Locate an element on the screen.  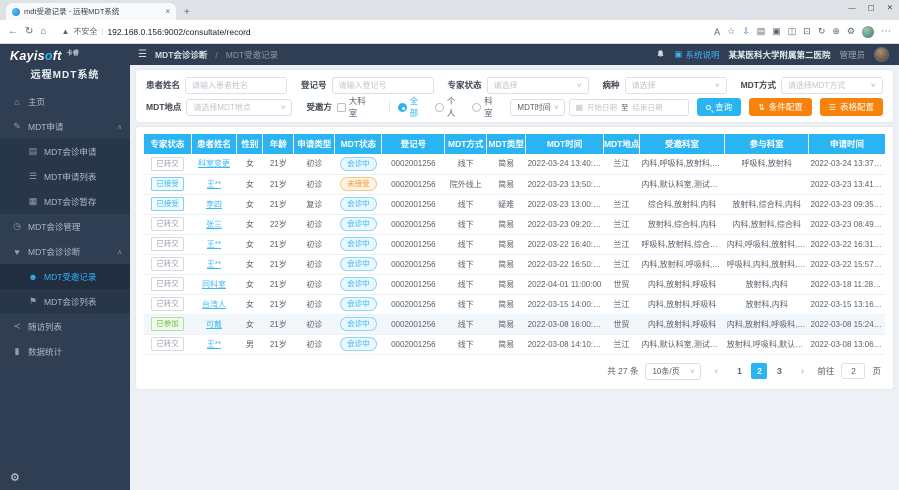
patient-name-link: 张三 is located at coordinates (213, 224).